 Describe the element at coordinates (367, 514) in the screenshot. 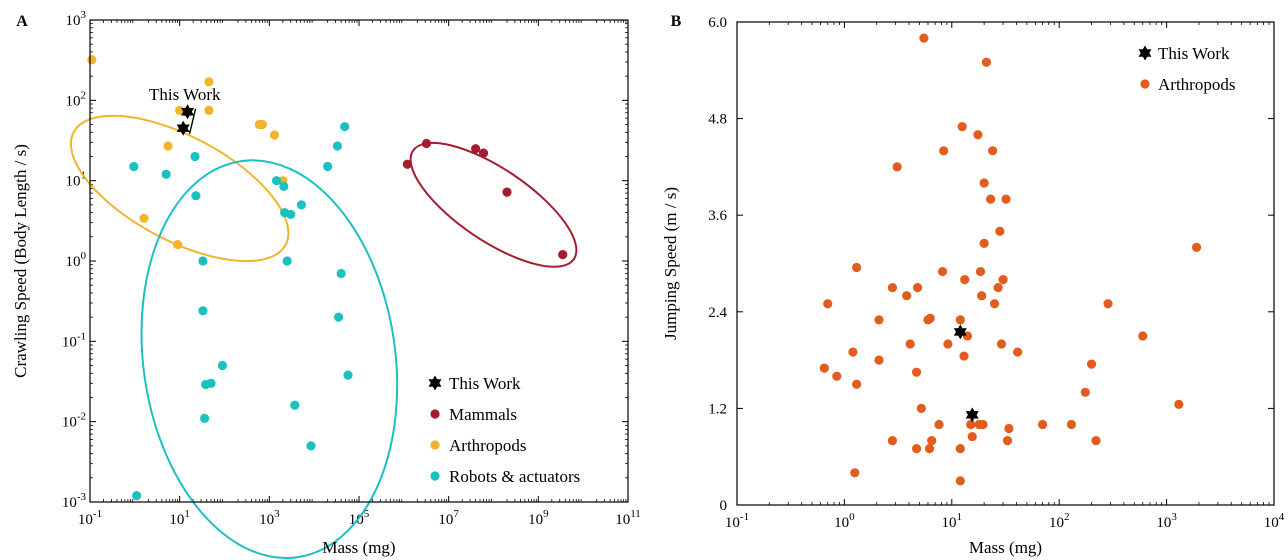

I see `x-tick-label-exponent: 5` at that location.